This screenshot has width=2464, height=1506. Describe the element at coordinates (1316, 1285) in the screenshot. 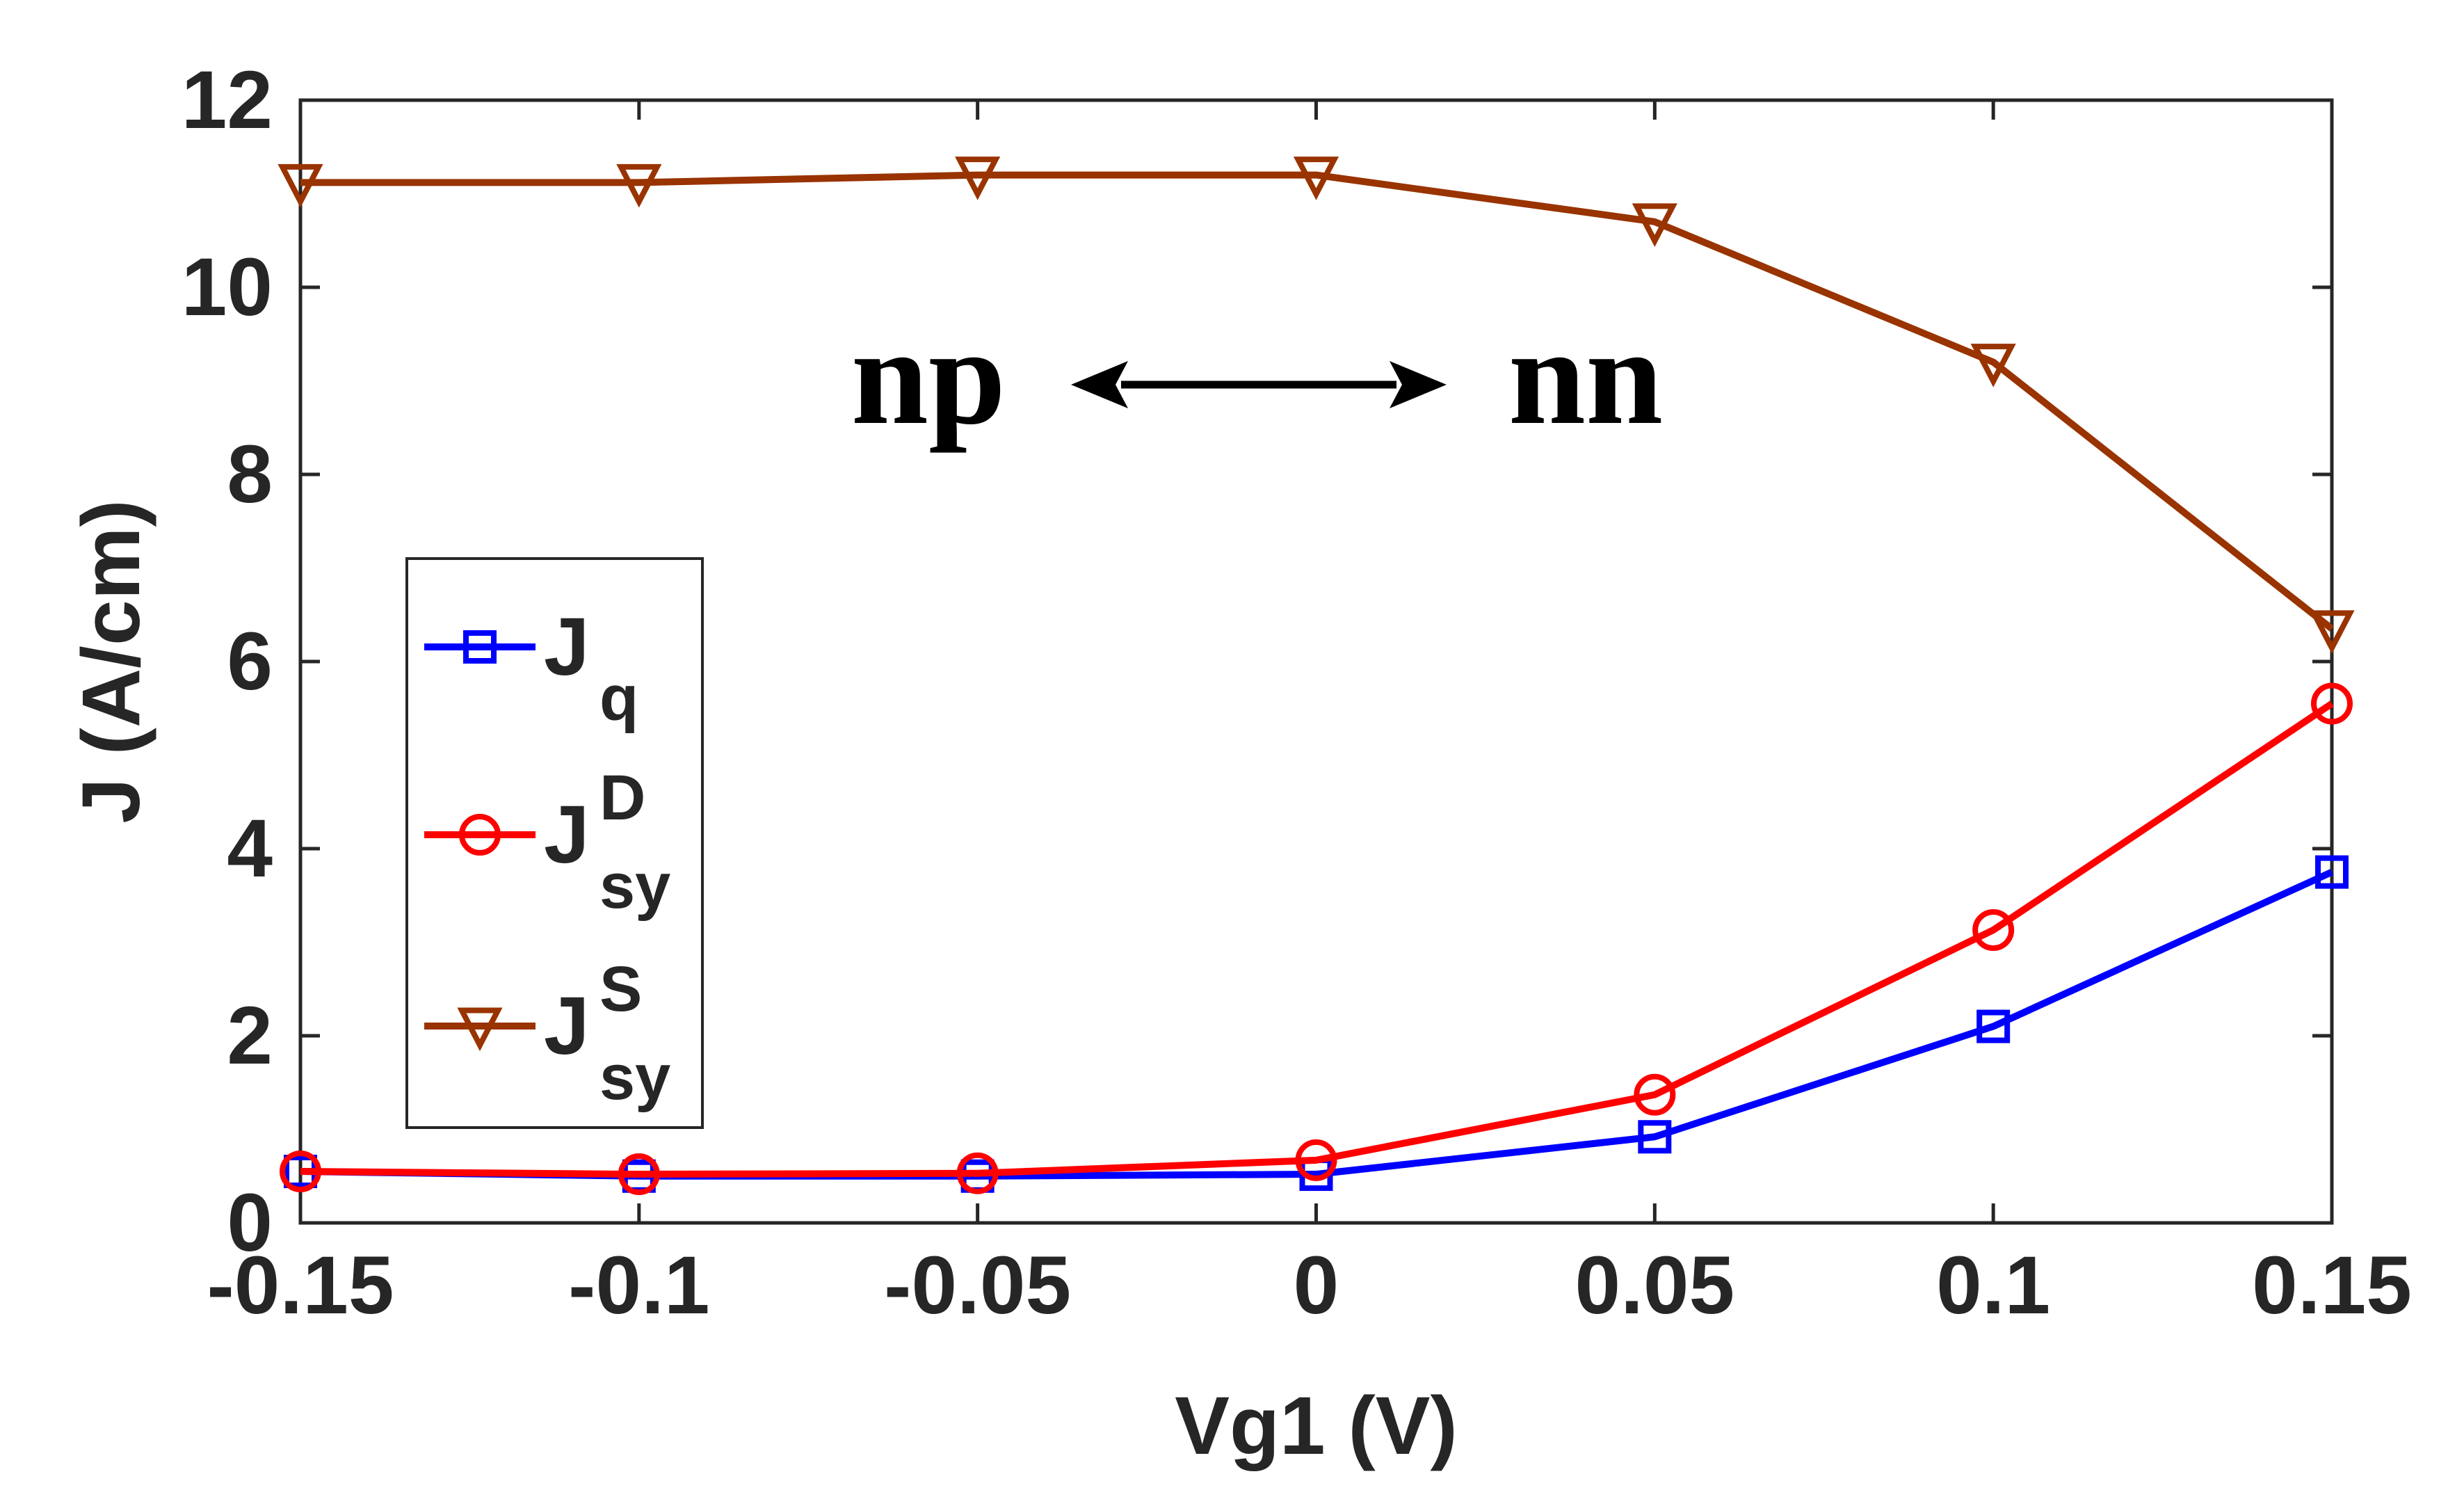

I see `x-tick-label: 0` at that location.